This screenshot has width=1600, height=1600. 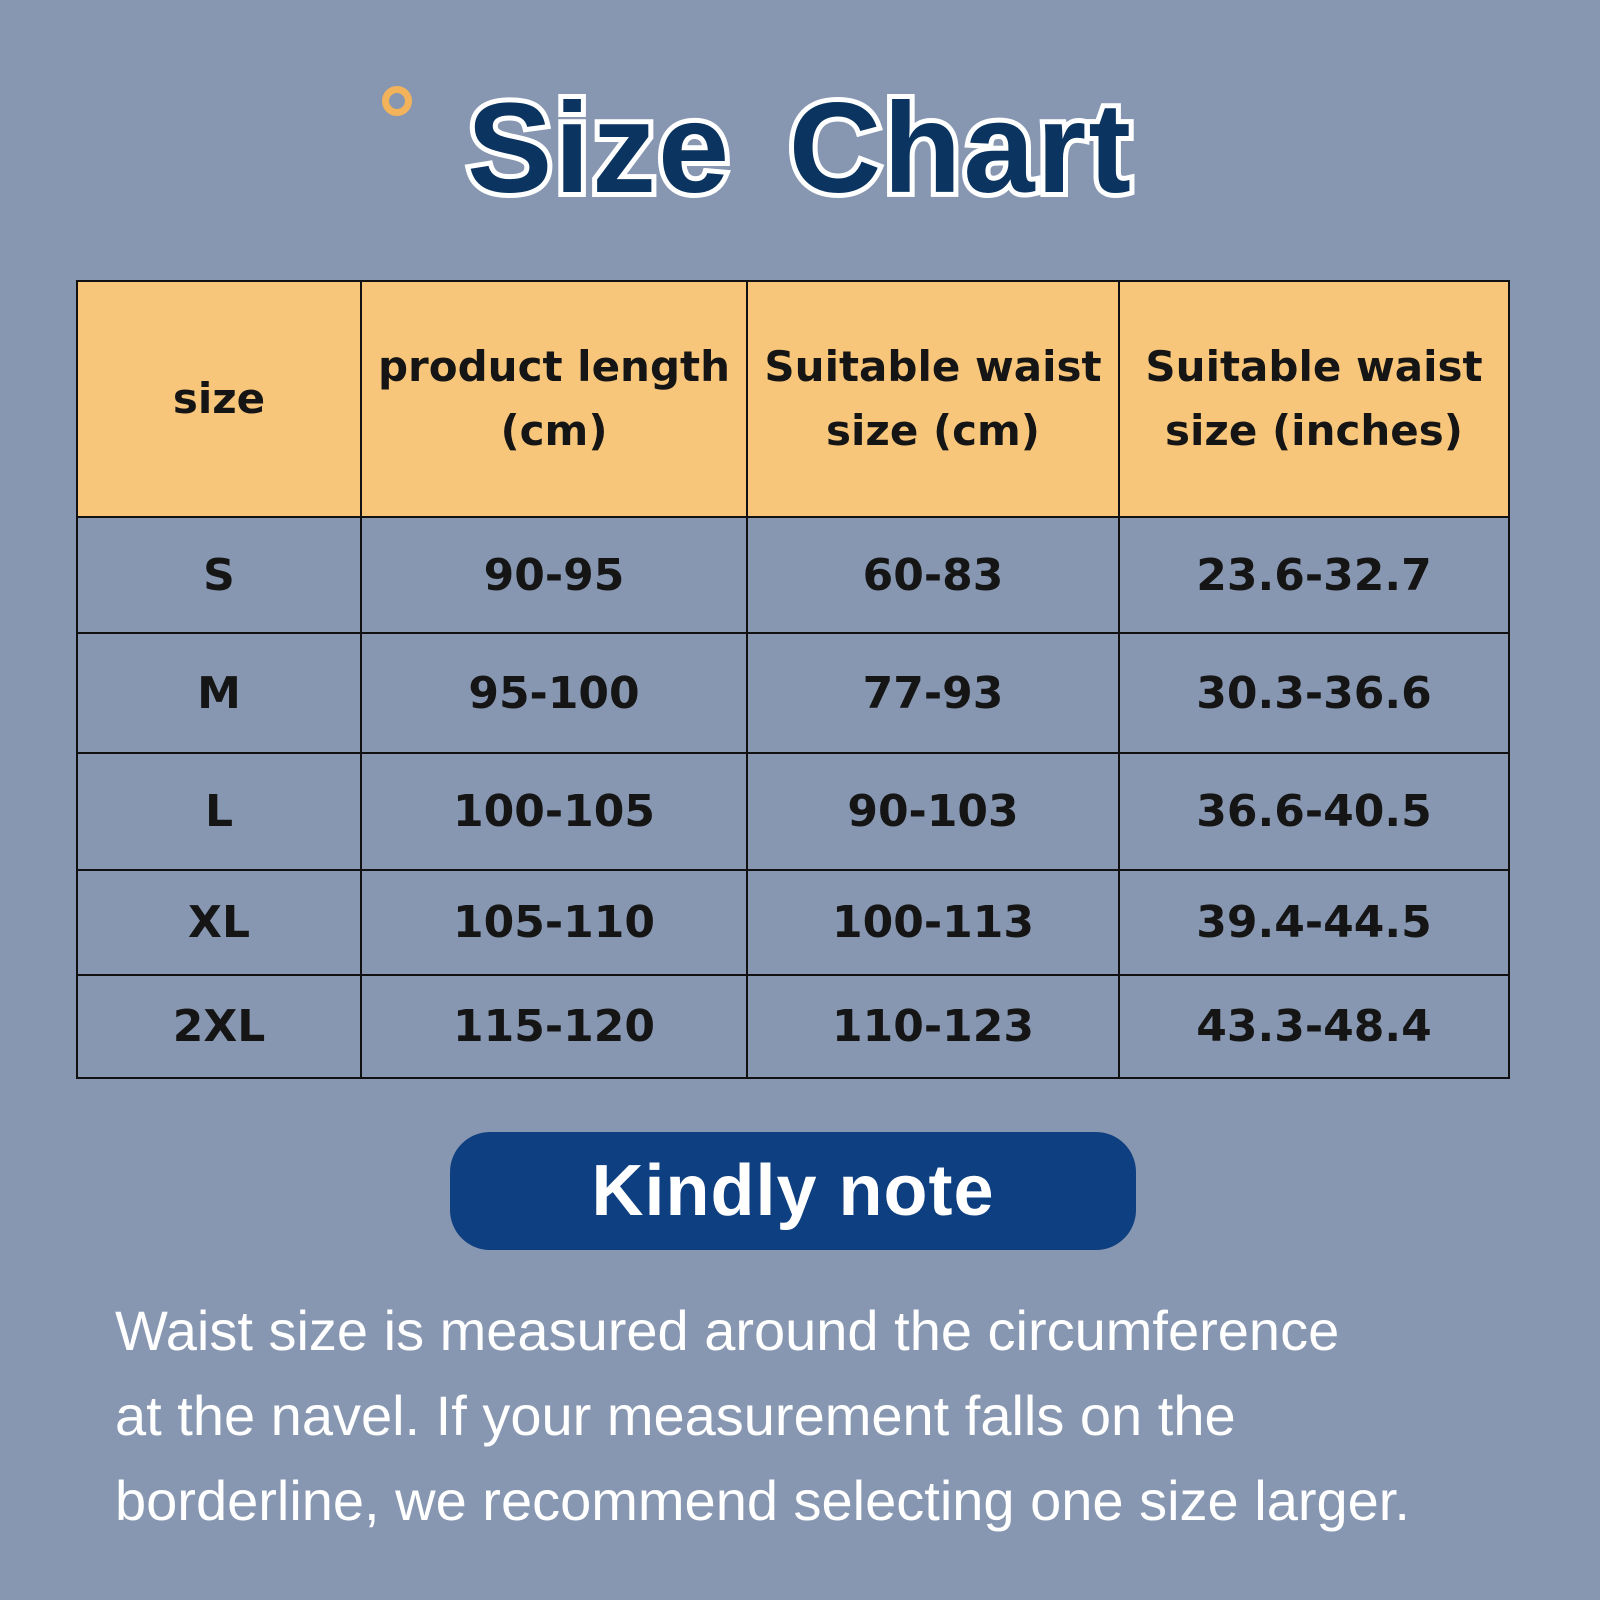 I want to click on decoration-ring, so click(x=397, y=101).